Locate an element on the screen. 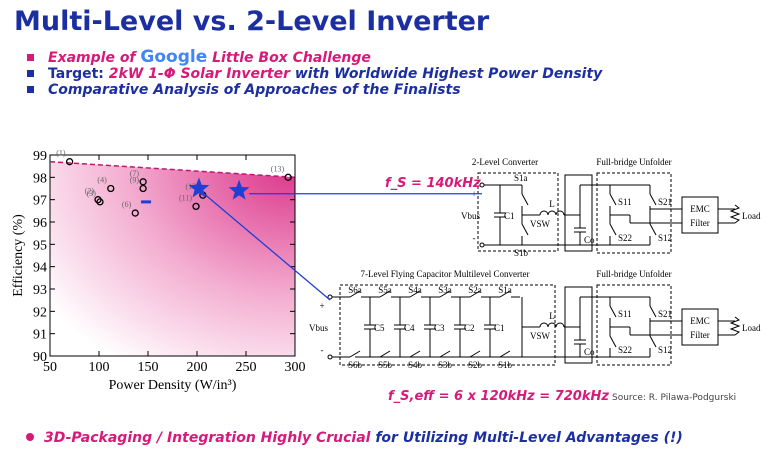 The width and height of the screenshot is (784, 454). circuit-label: C5 is located at coordinates (379, 328).